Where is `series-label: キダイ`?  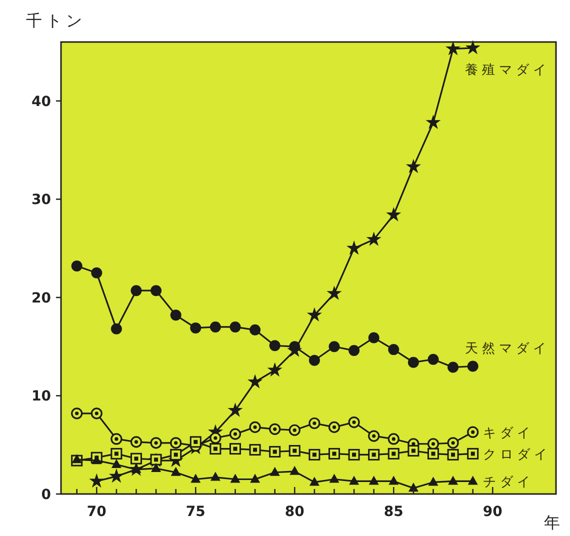 series-label: キダイ is located at coordinates (508, 434).